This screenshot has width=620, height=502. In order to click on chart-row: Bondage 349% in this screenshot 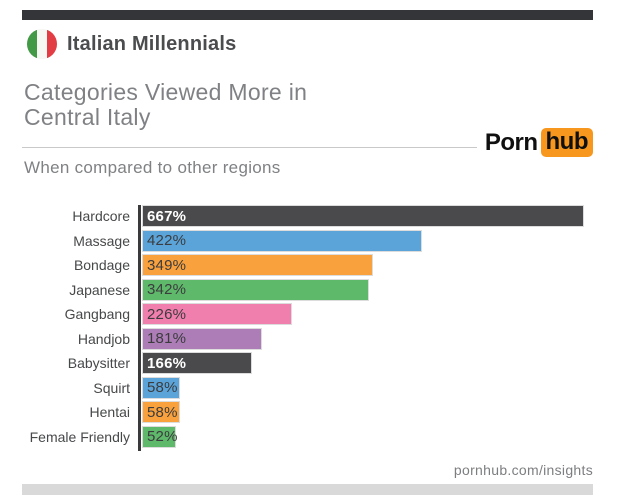, I will do `click(310, 265)`.